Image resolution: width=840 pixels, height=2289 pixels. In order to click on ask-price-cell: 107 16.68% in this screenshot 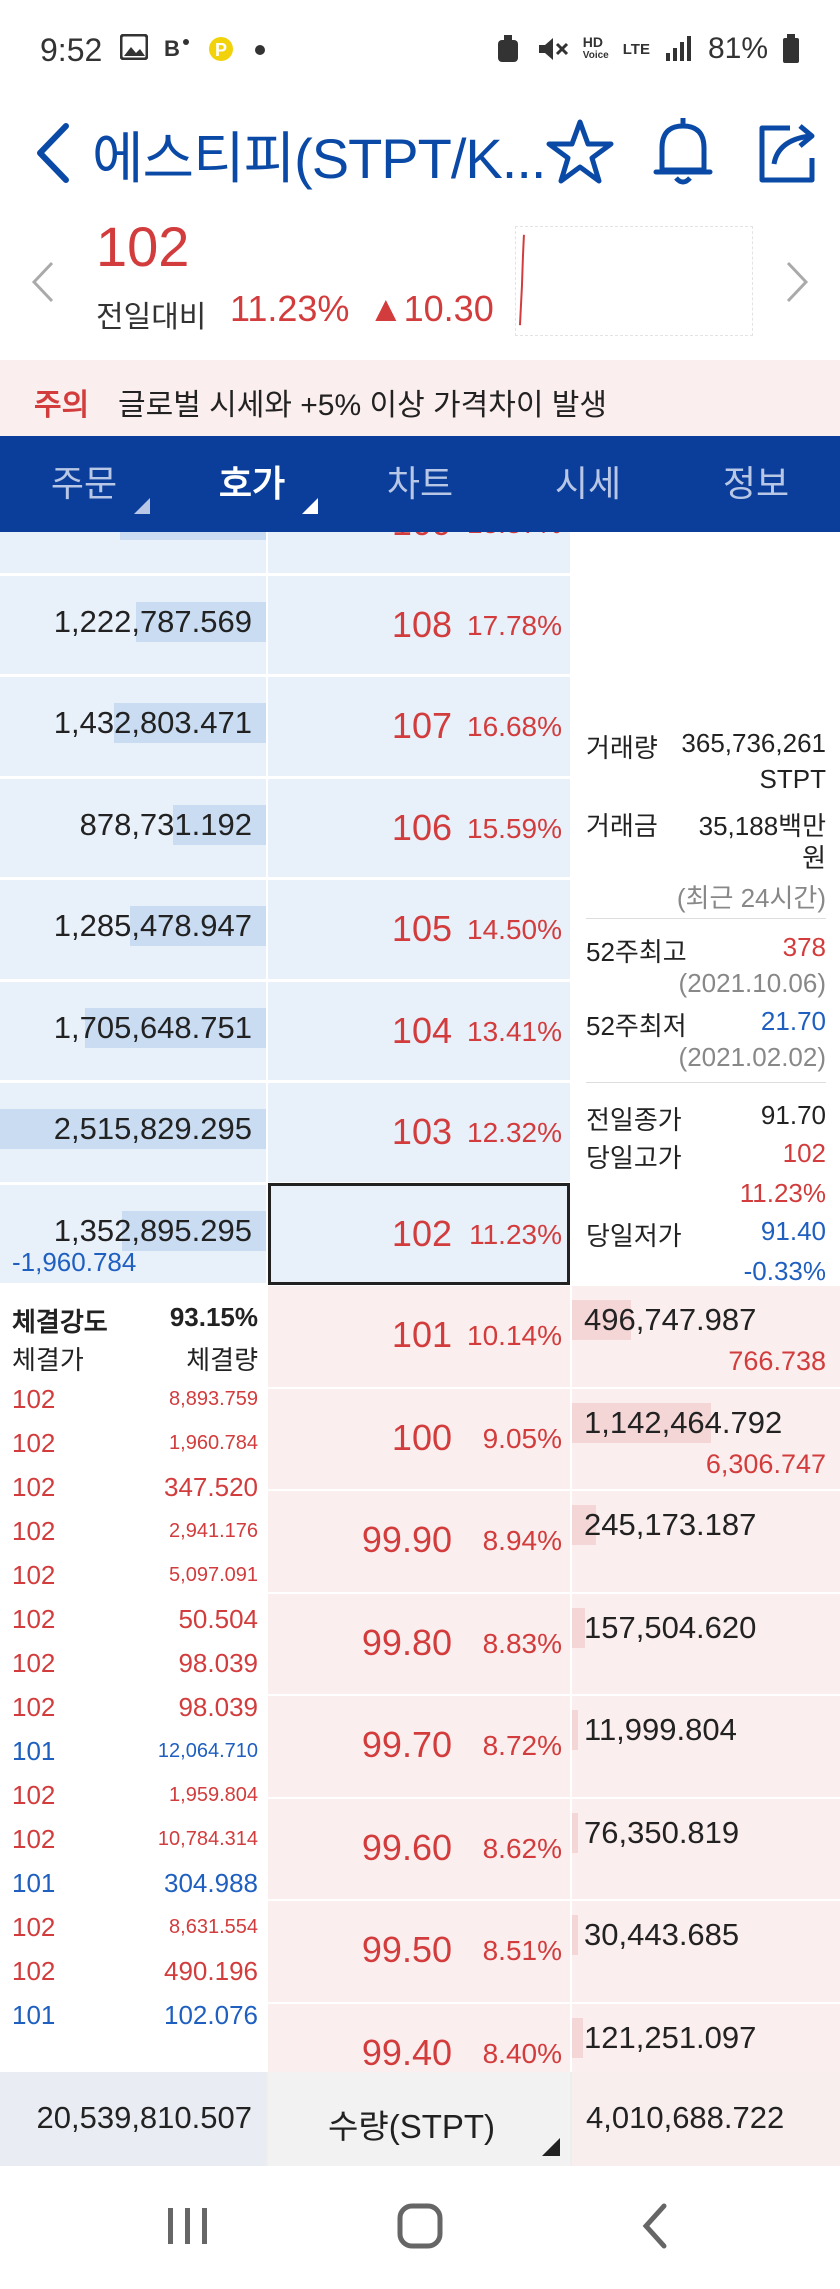, I will do `click(419, 726)`.